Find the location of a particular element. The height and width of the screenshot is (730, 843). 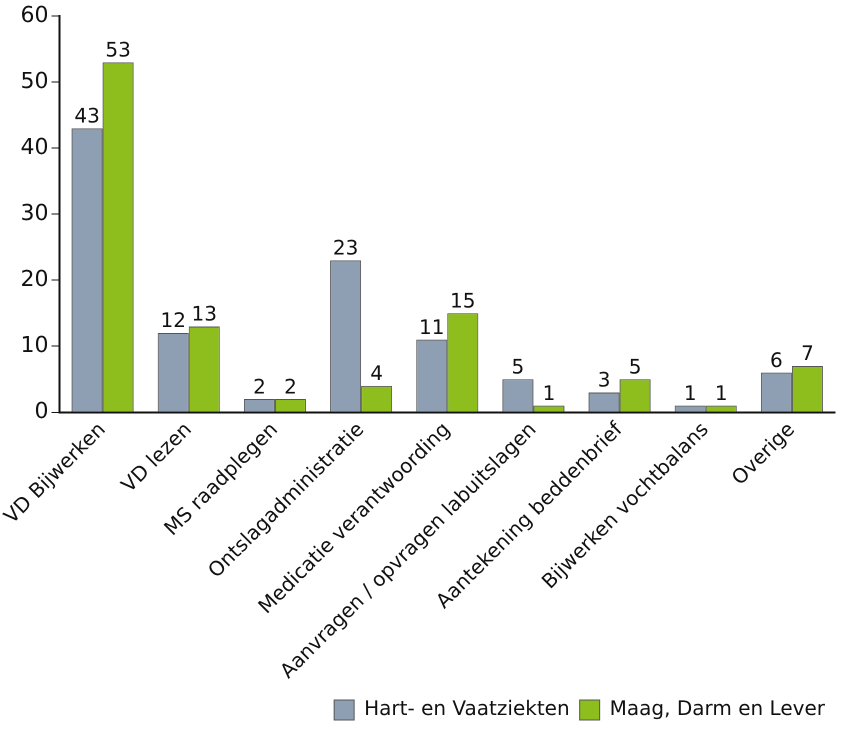

legend-label: Maag, Darm en Lever is located at coordinates (718, 708).